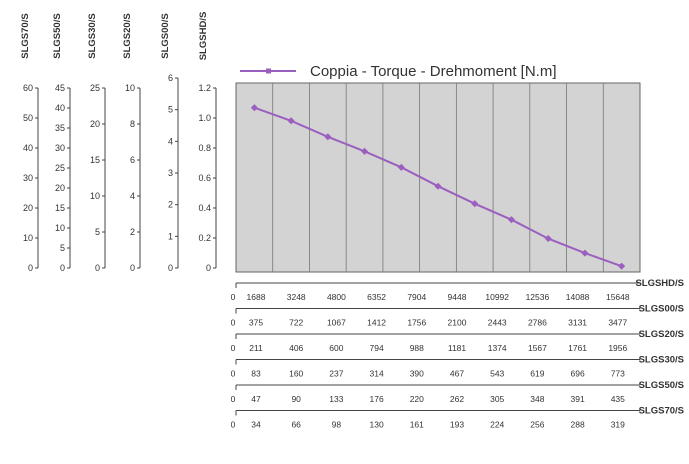 The height and width of the screenshot is (464, 689). I want to click on bottom-tick-label: 1688, so click(256, 297).